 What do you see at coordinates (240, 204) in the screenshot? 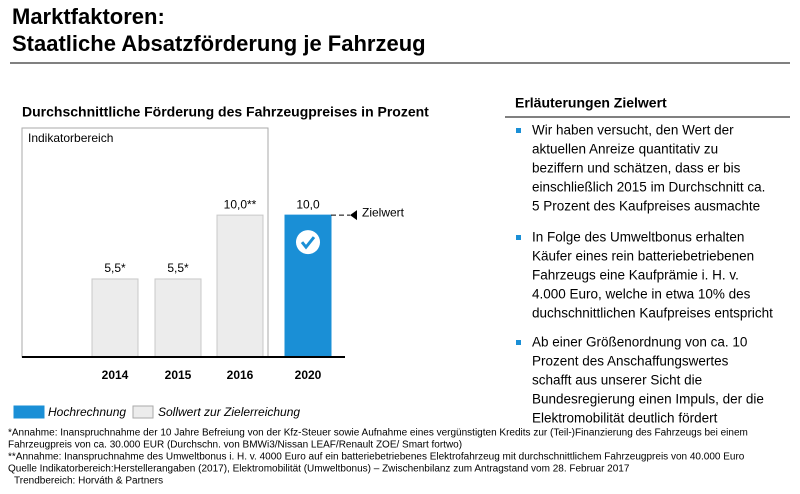
I see `value-label: 10,0**` at bounding box center [240, 204].